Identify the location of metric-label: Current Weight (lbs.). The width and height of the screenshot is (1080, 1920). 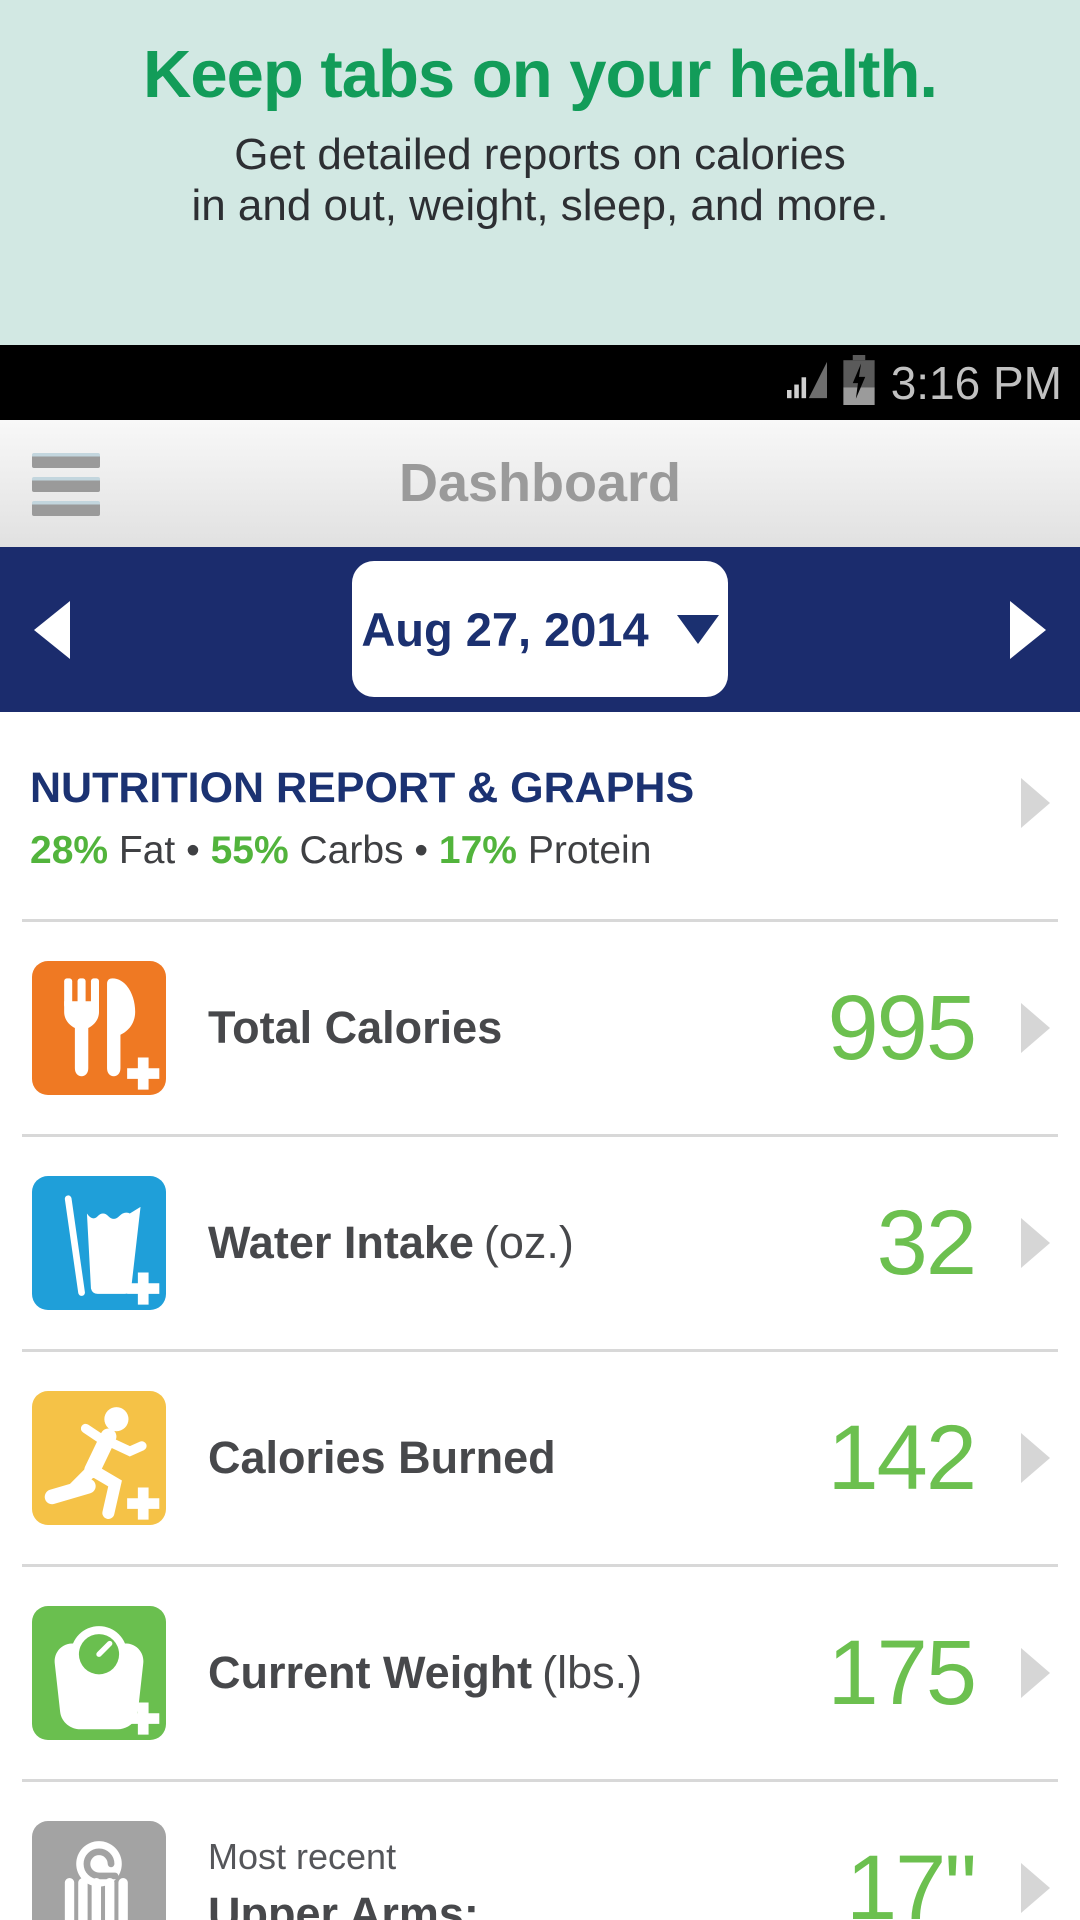
(425, 1673).